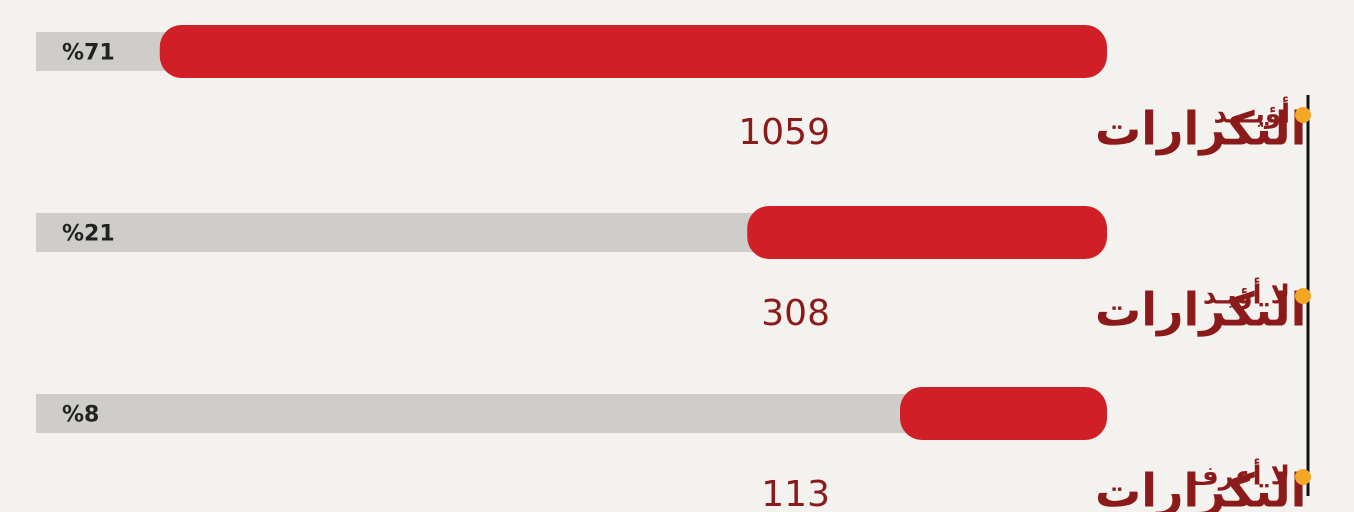 The height and width of the screenshot is (512, 1354). What do you see at coordinates (1239, 475) in the screenshot?
I see `category-label: لا أعرف` at bounding box center [1239, 475].